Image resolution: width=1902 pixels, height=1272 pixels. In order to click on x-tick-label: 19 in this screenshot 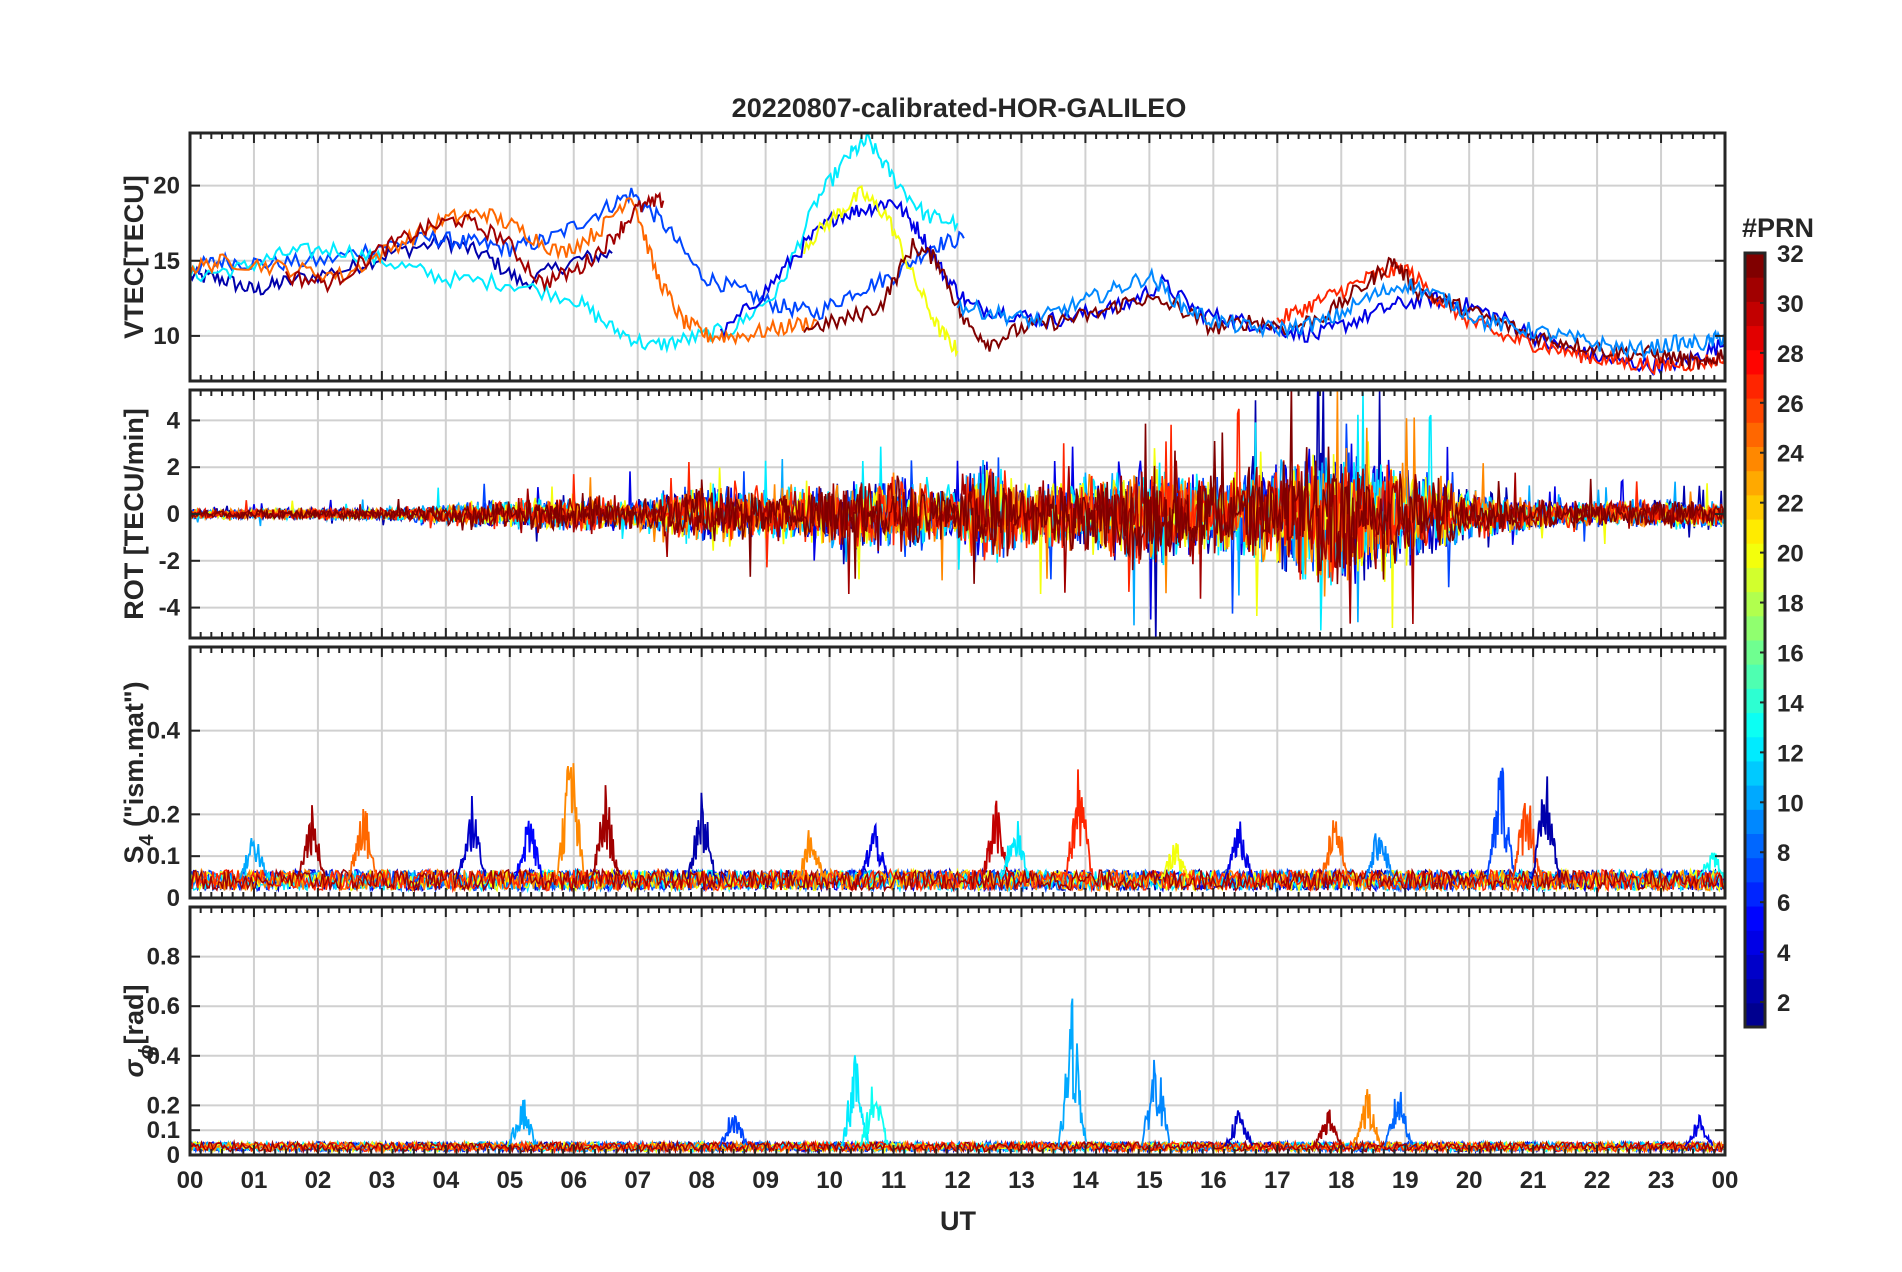, I will do `click(1405, 1180)`.